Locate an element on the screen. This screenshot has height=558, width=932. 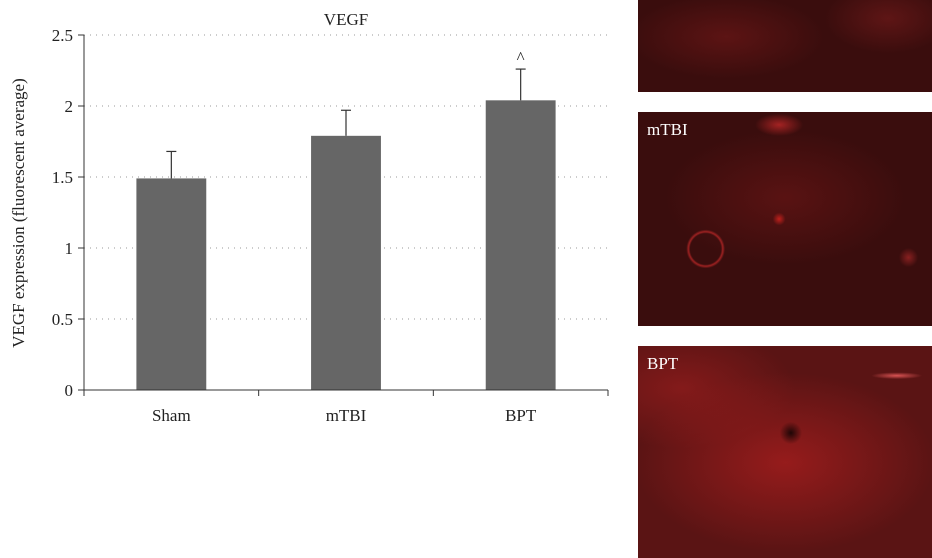
micrograph-mtbi-label: mTBI is located at coordinates (667, 129).